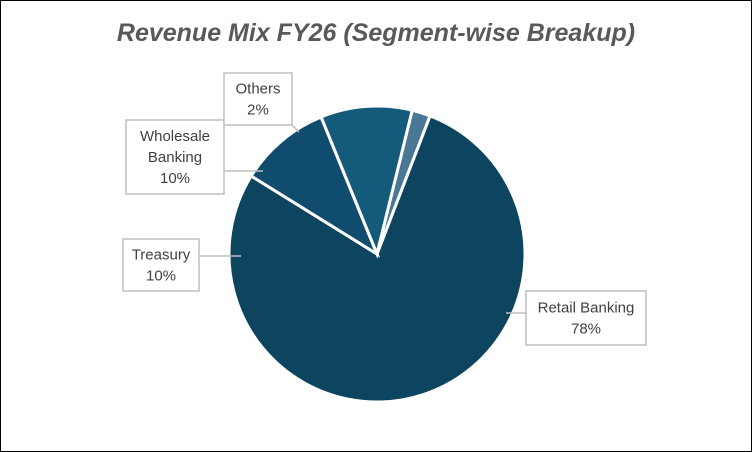 Image resolution: width=752 pixels, height=452 pixels. Describe the element at coordinates (295, 128) in the screenshot. I see `leader-line` at that location.